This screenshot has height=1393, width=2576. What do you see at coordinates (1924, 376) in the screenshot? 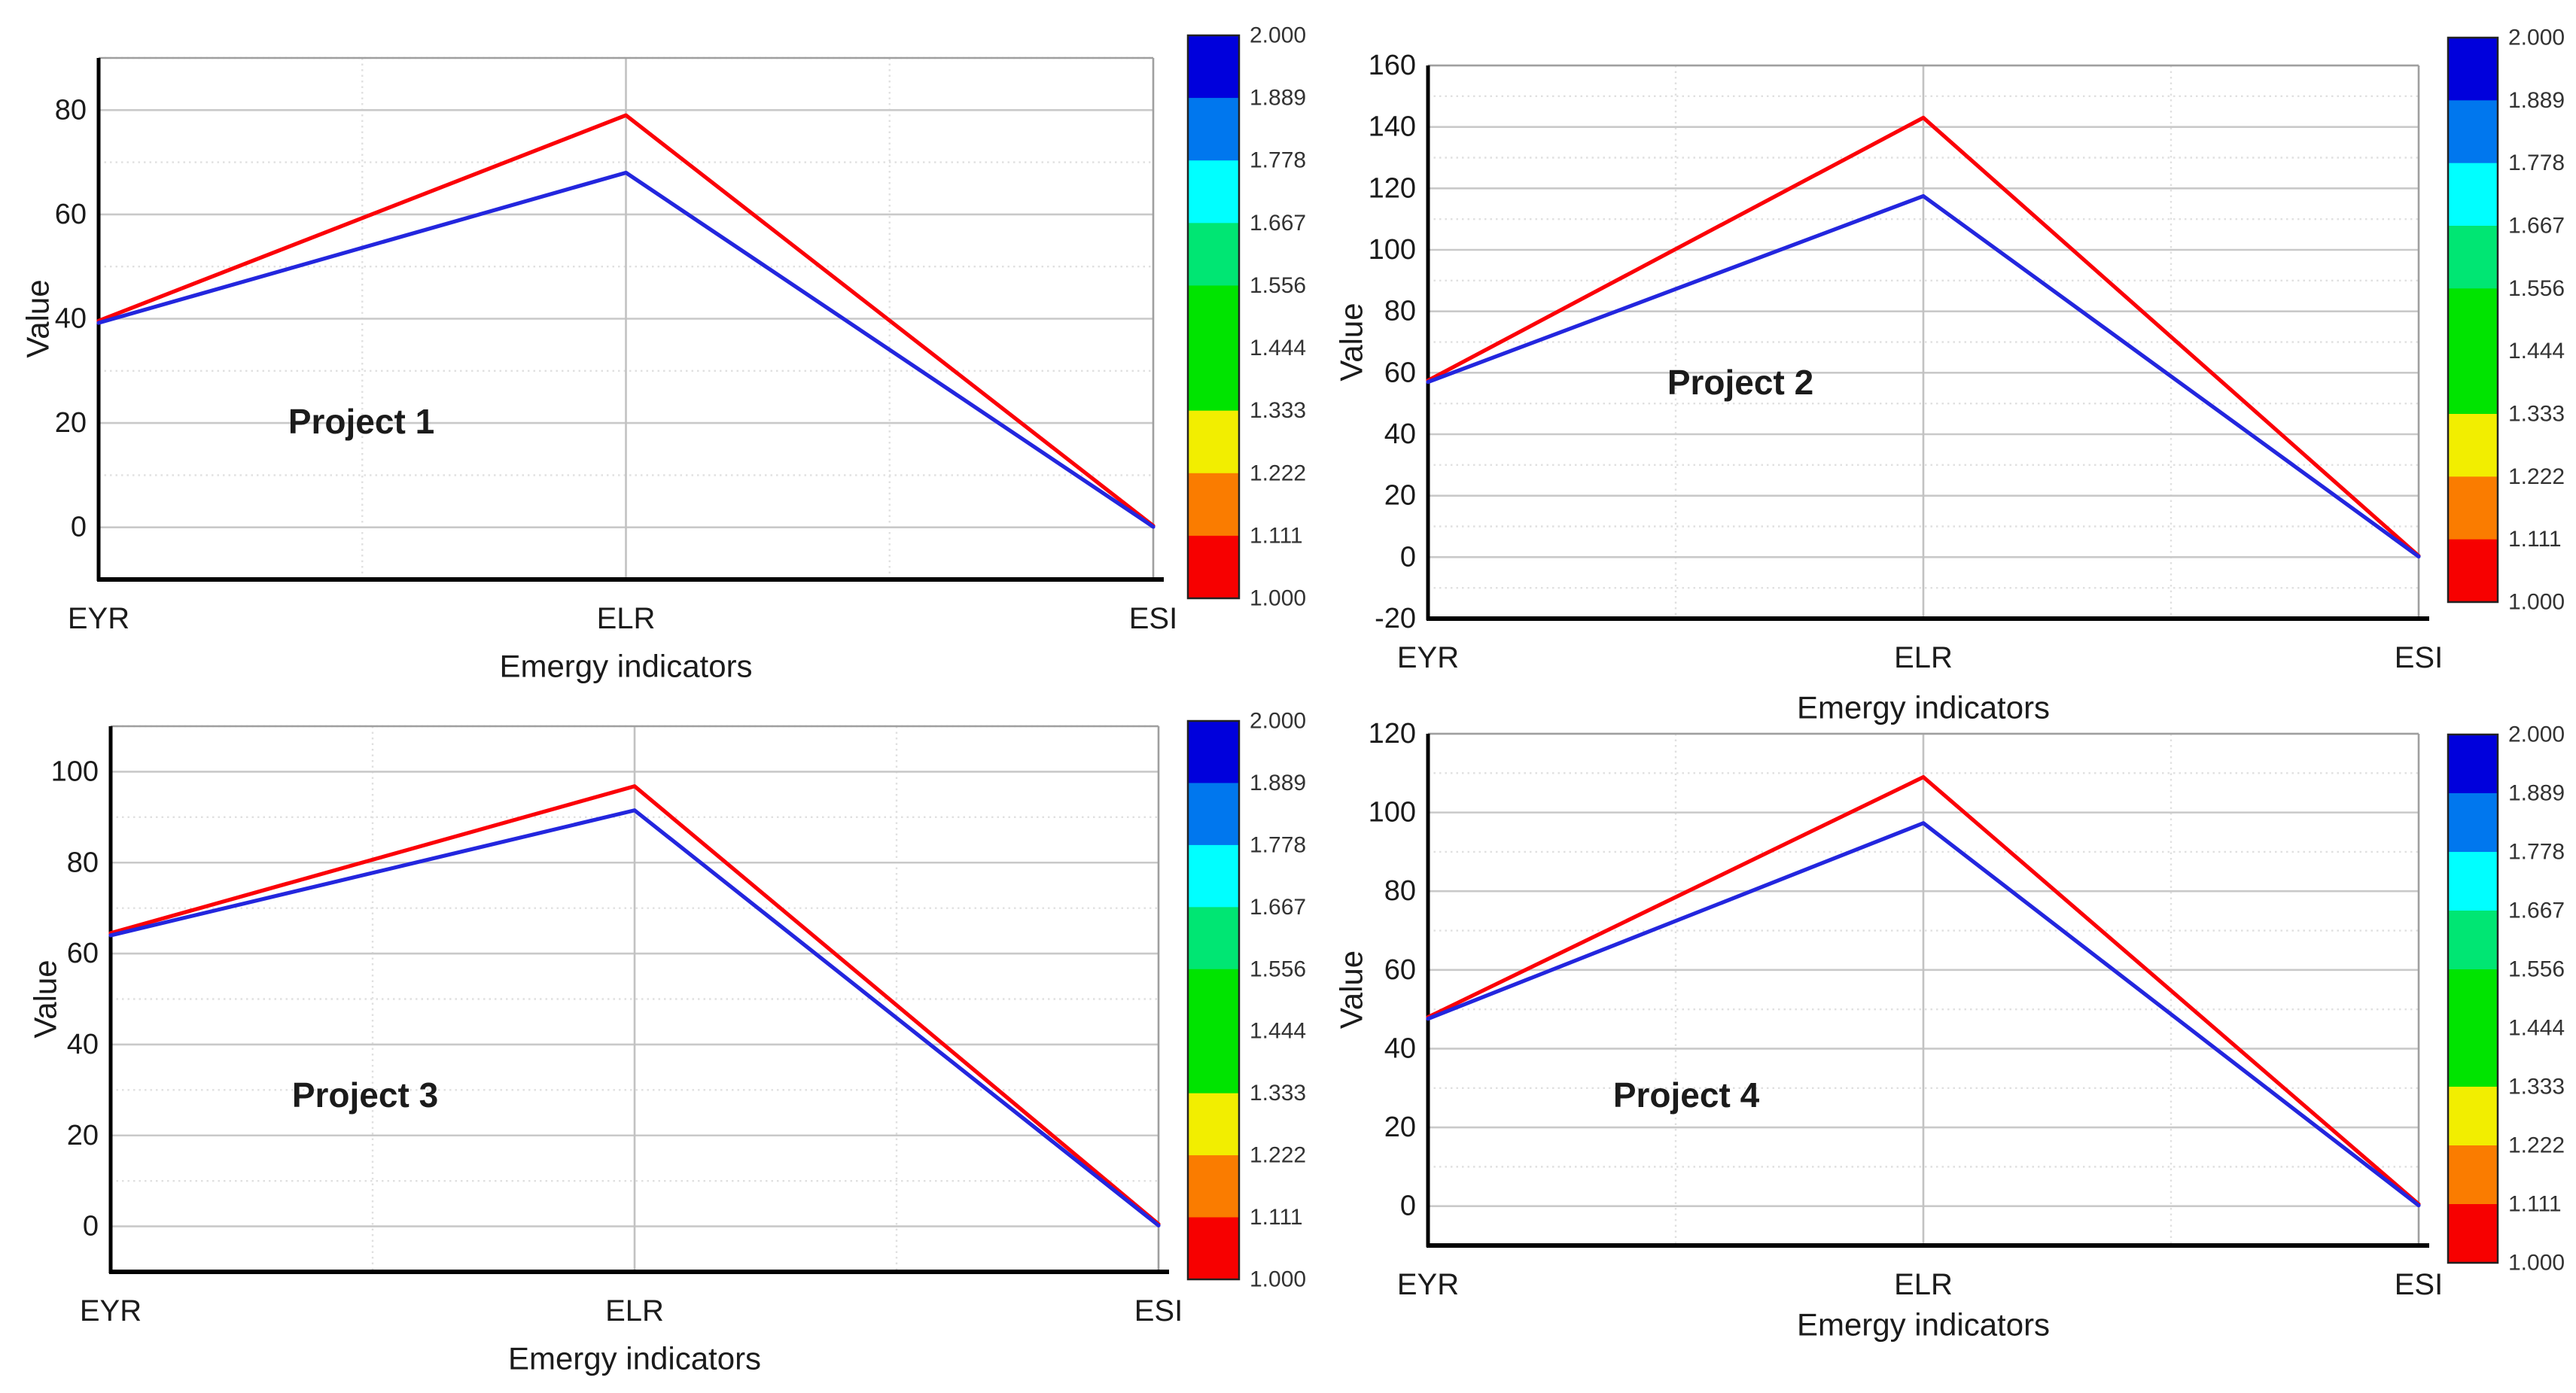
I see `project-2-blue-line` at bounding box center [1924, 376].